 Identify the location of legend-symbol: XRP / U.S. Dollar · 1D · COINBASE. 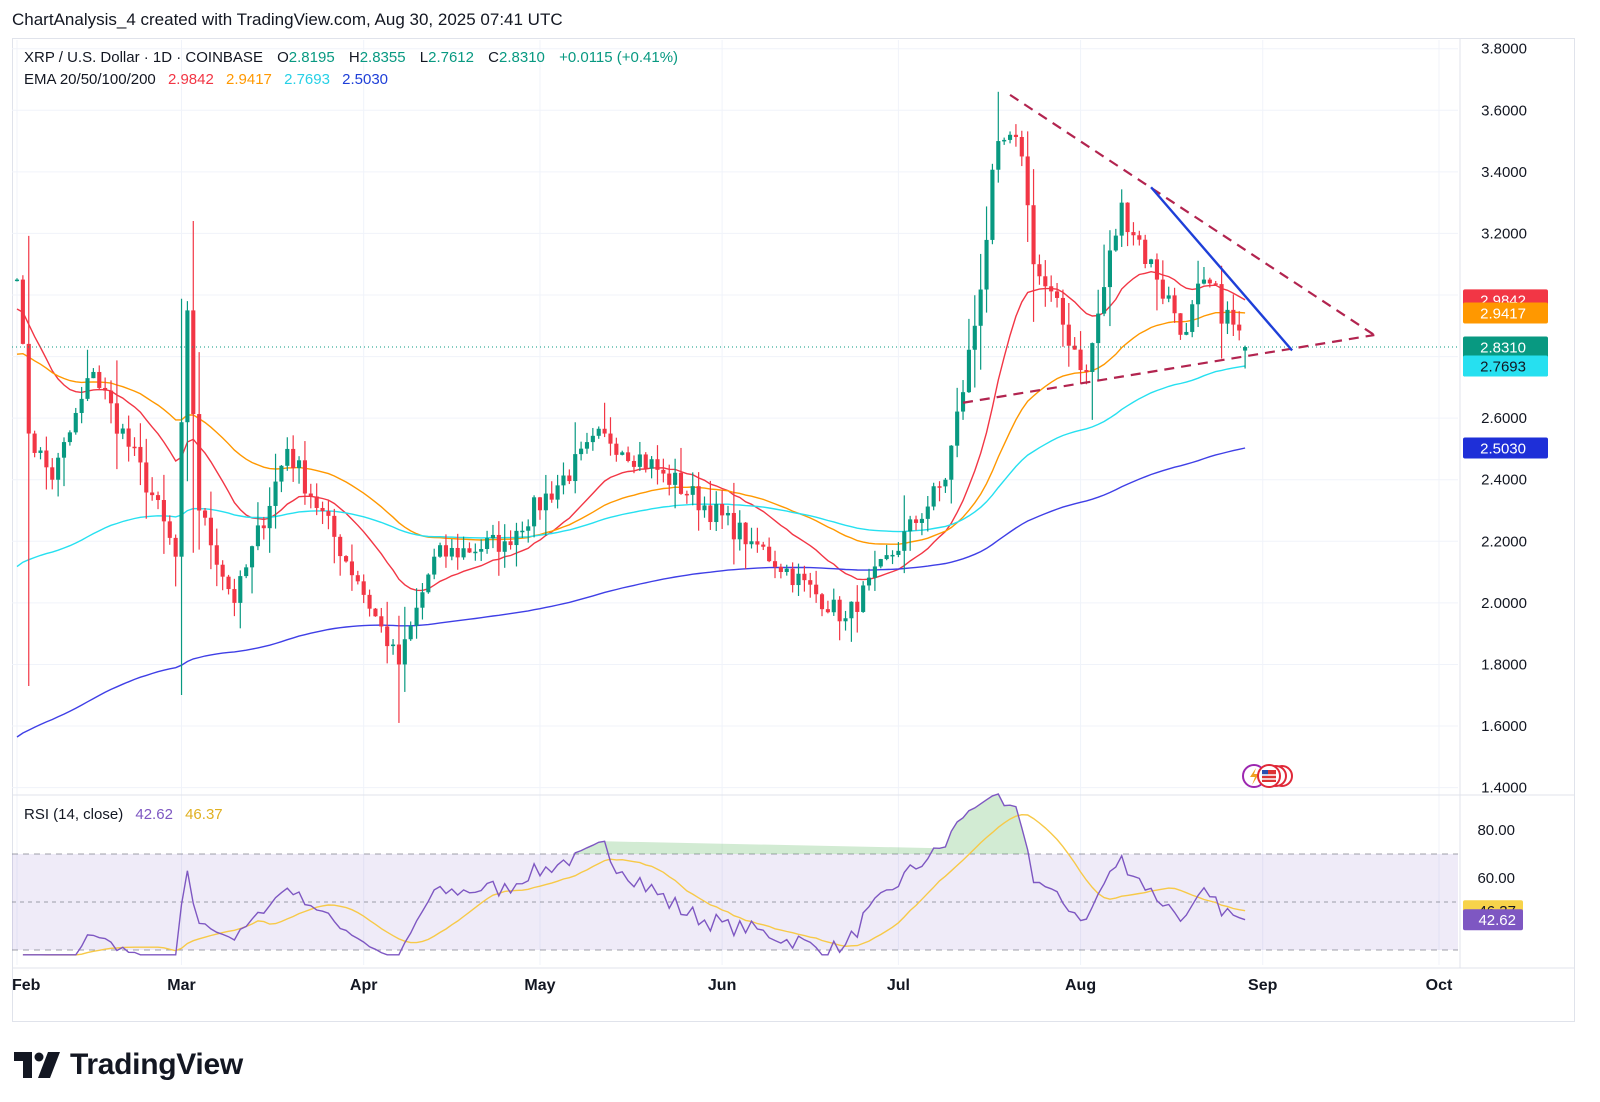
(143, 57).